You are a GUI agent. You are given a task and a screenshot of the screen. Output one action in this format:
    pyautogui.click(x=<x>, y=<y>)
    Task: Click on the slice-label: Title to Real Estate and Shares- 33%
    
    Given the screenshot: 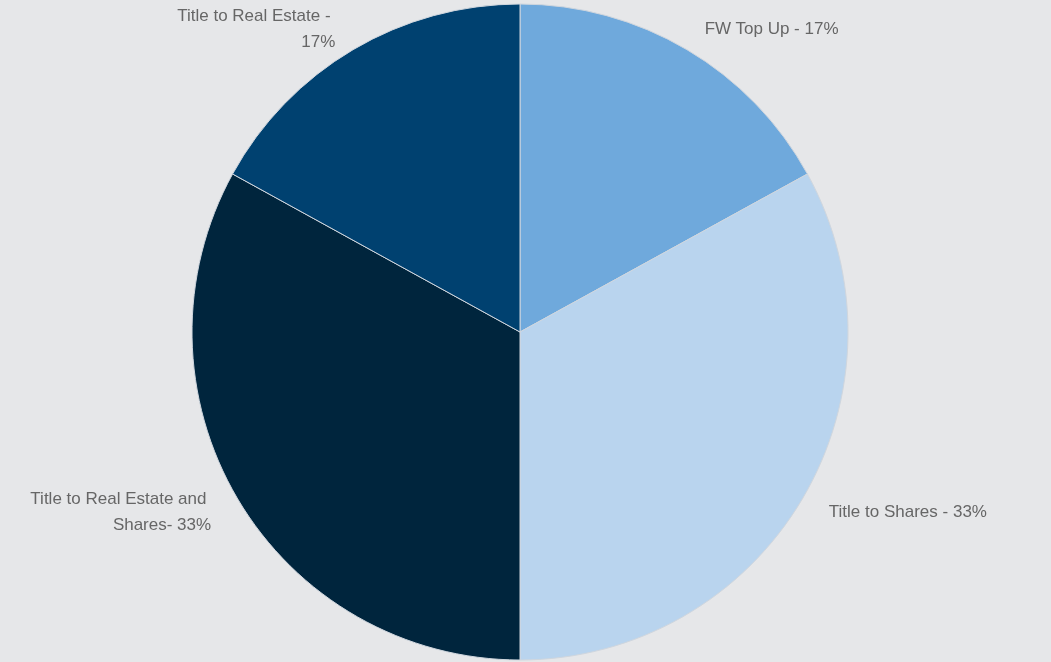 What is the action you would take?
    pyautogui.click(x=121, y=512)
    